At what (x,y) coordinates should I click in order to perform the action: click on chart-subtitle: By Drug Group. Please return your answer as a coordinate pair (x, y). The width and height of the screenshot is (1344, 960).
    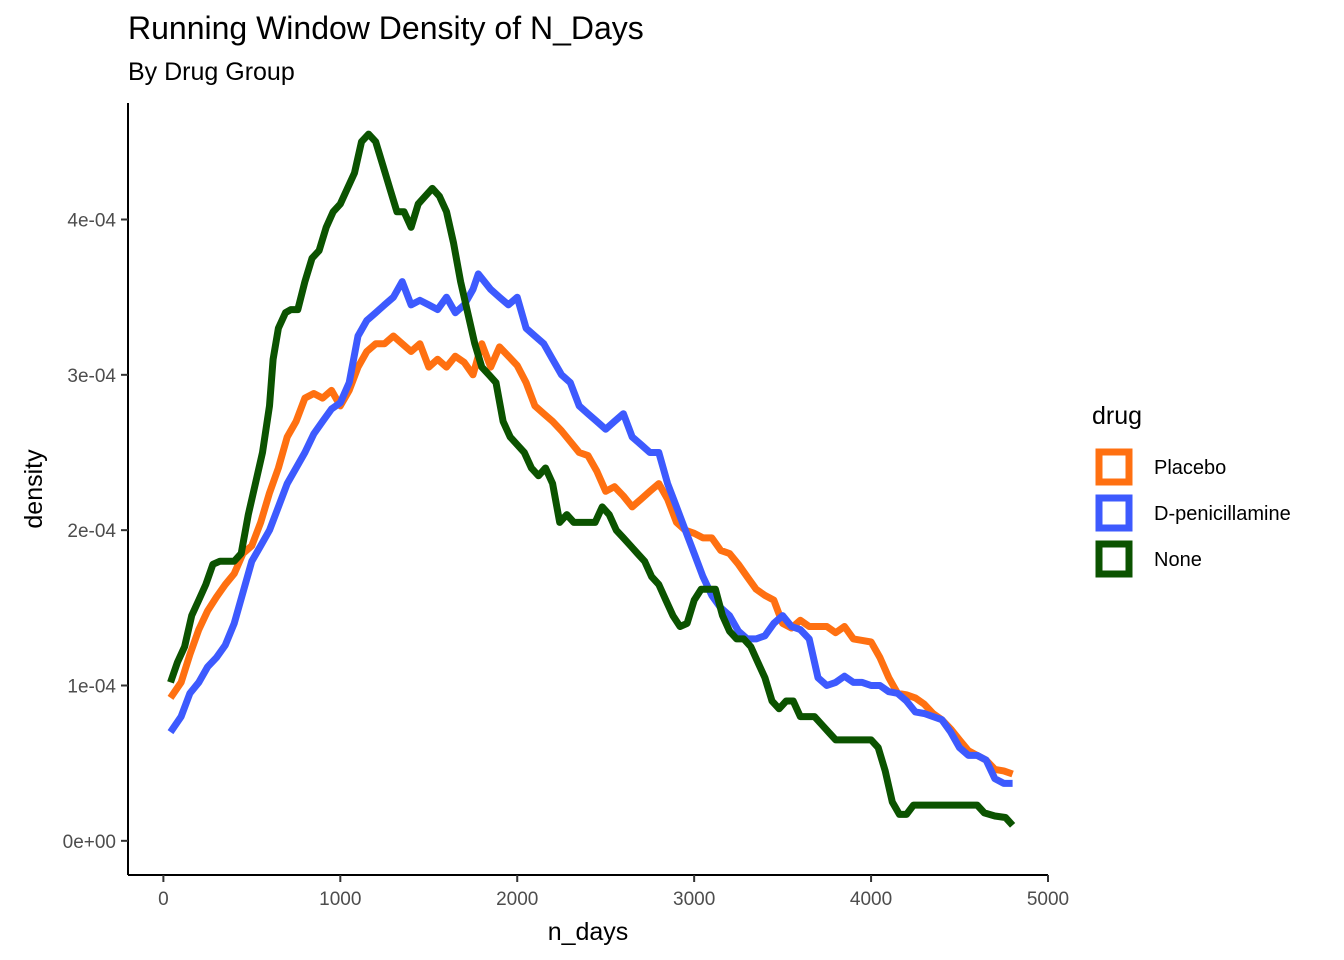
    Looking at the image, I should click on (211, 72).